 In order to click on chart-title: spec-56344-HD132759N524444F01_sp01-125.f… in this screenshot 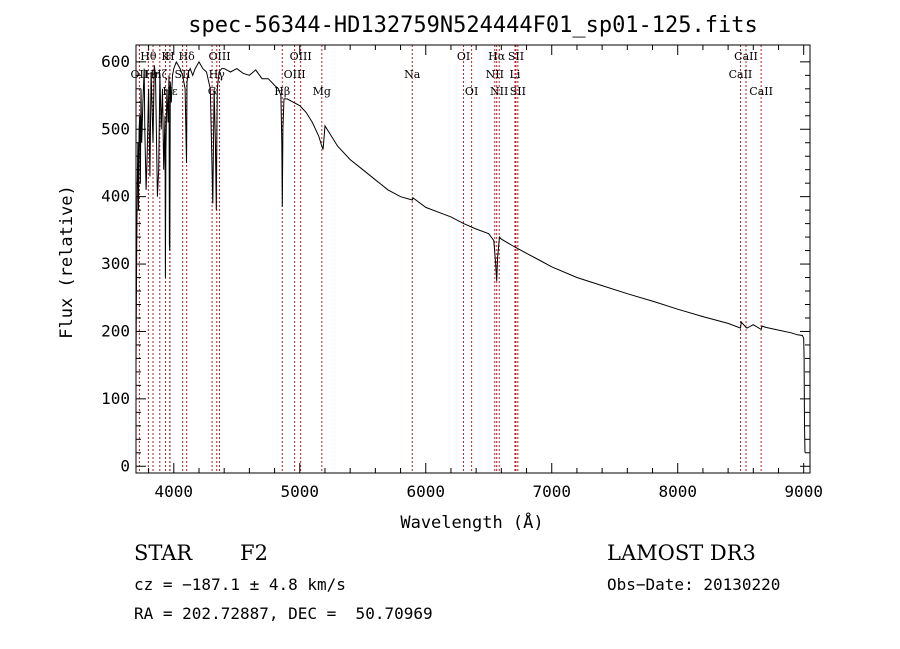, I will do `click(473, 25)`.